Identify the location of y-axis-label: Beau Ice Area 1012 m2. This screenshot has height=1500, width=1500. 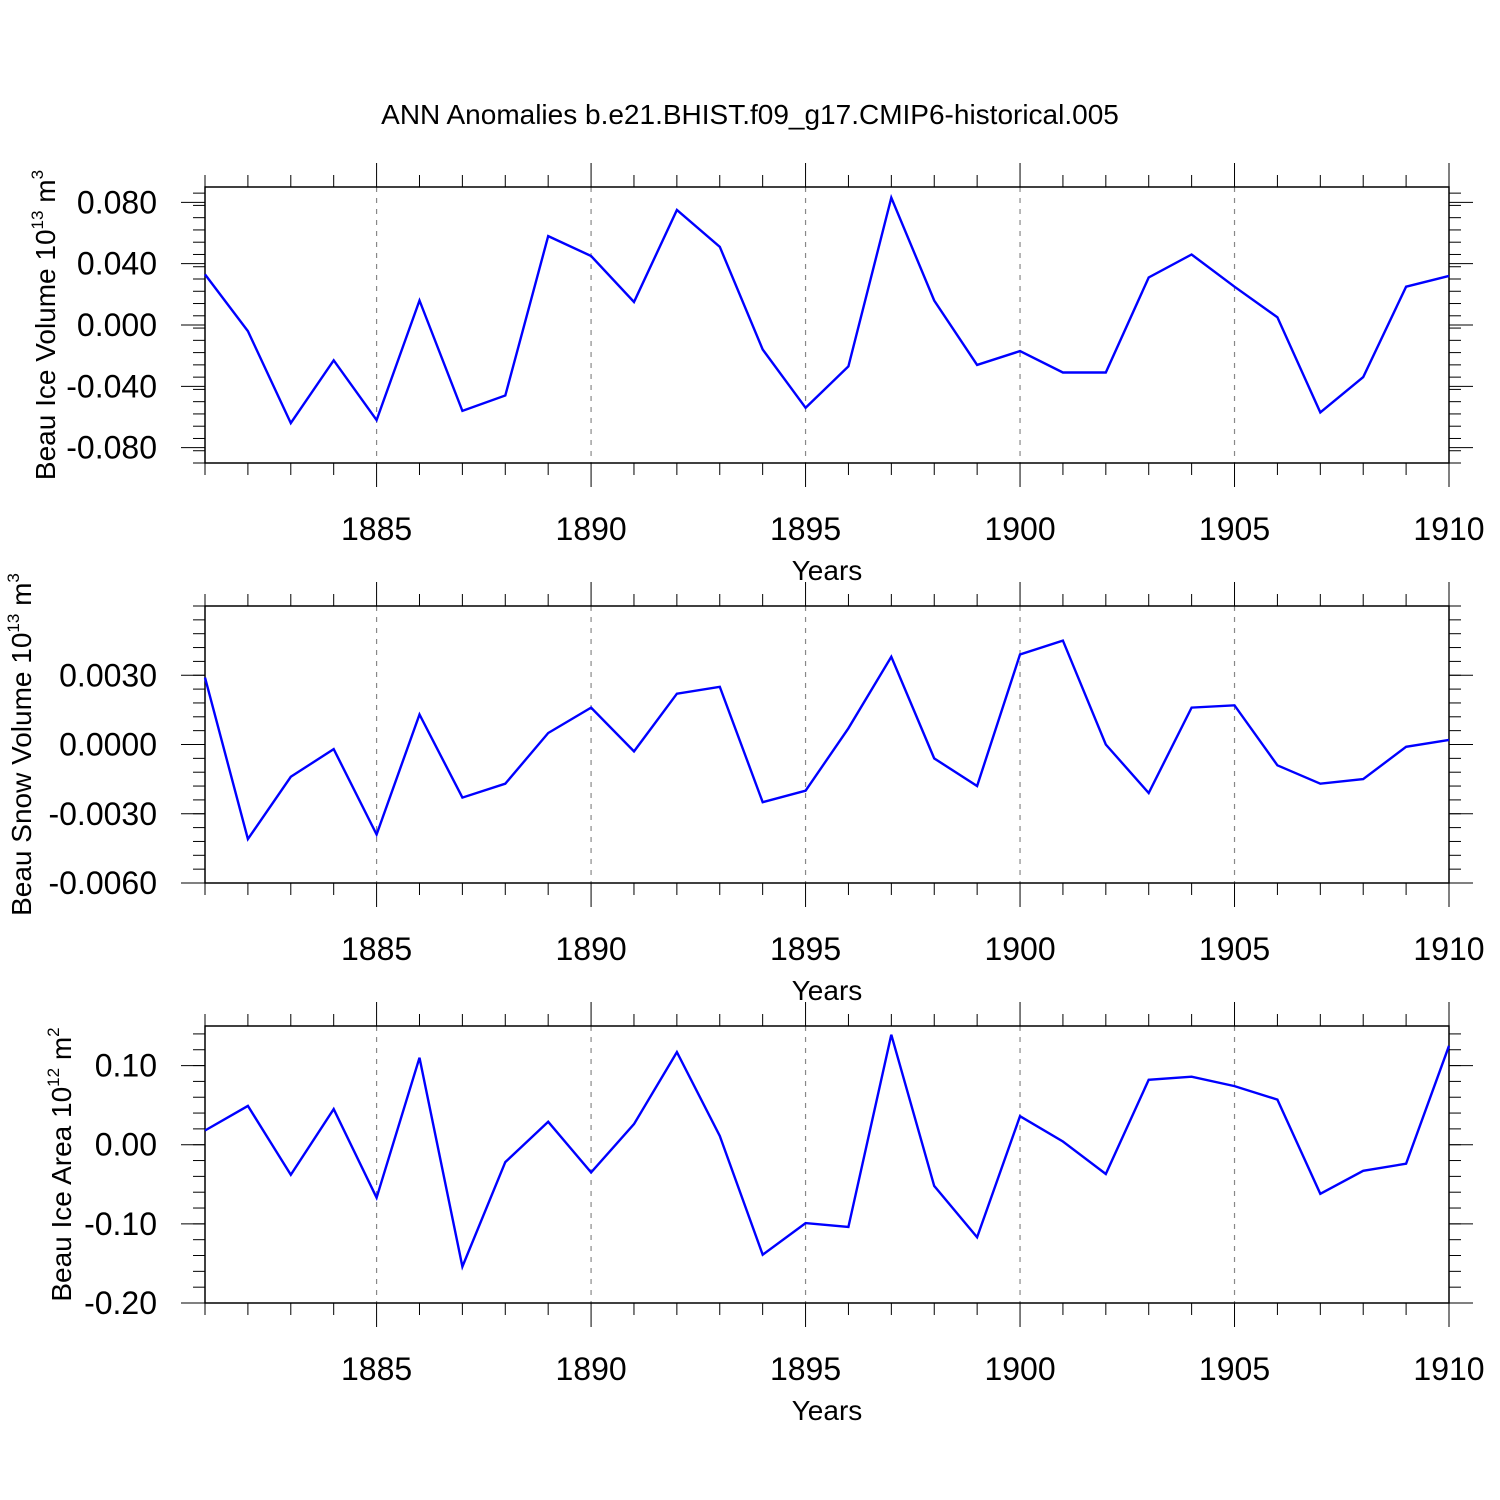
(60, 1164).